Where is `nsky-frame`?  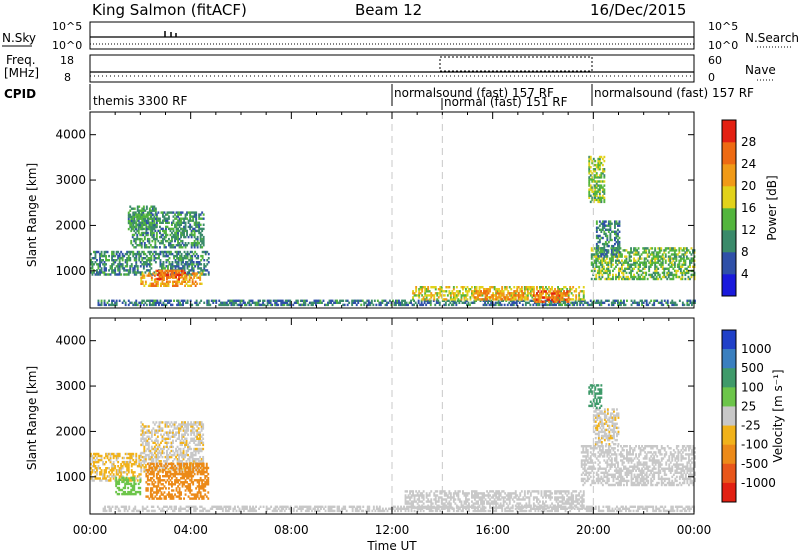
nsky-frame is located at coordinates (392, 35).